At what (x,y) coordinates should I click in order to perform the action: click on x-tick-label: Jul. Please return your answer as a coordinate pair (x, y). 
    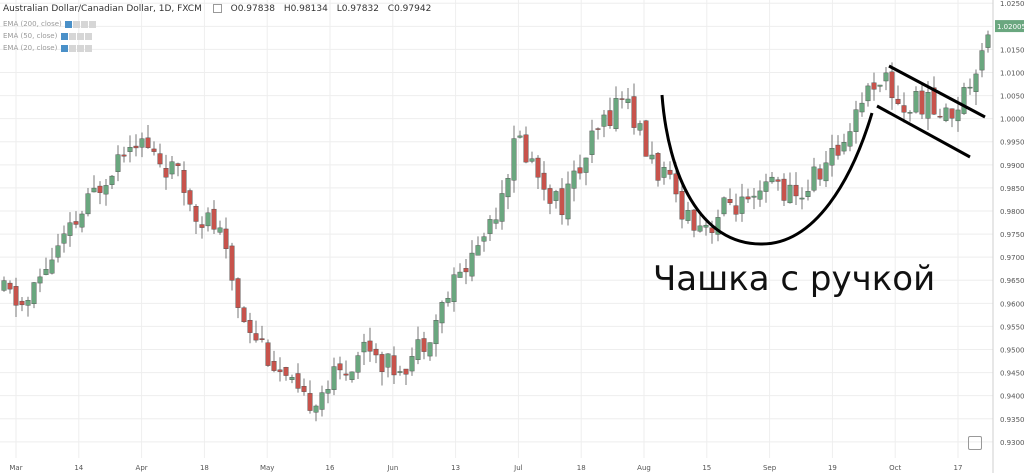
    Looking at the image, I should click on (518, 468).